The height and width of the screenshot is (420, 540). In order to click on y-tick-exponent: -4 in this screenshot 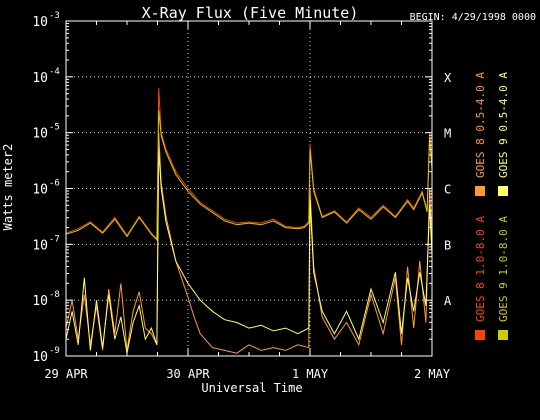, I will do `click(54, 72)`.